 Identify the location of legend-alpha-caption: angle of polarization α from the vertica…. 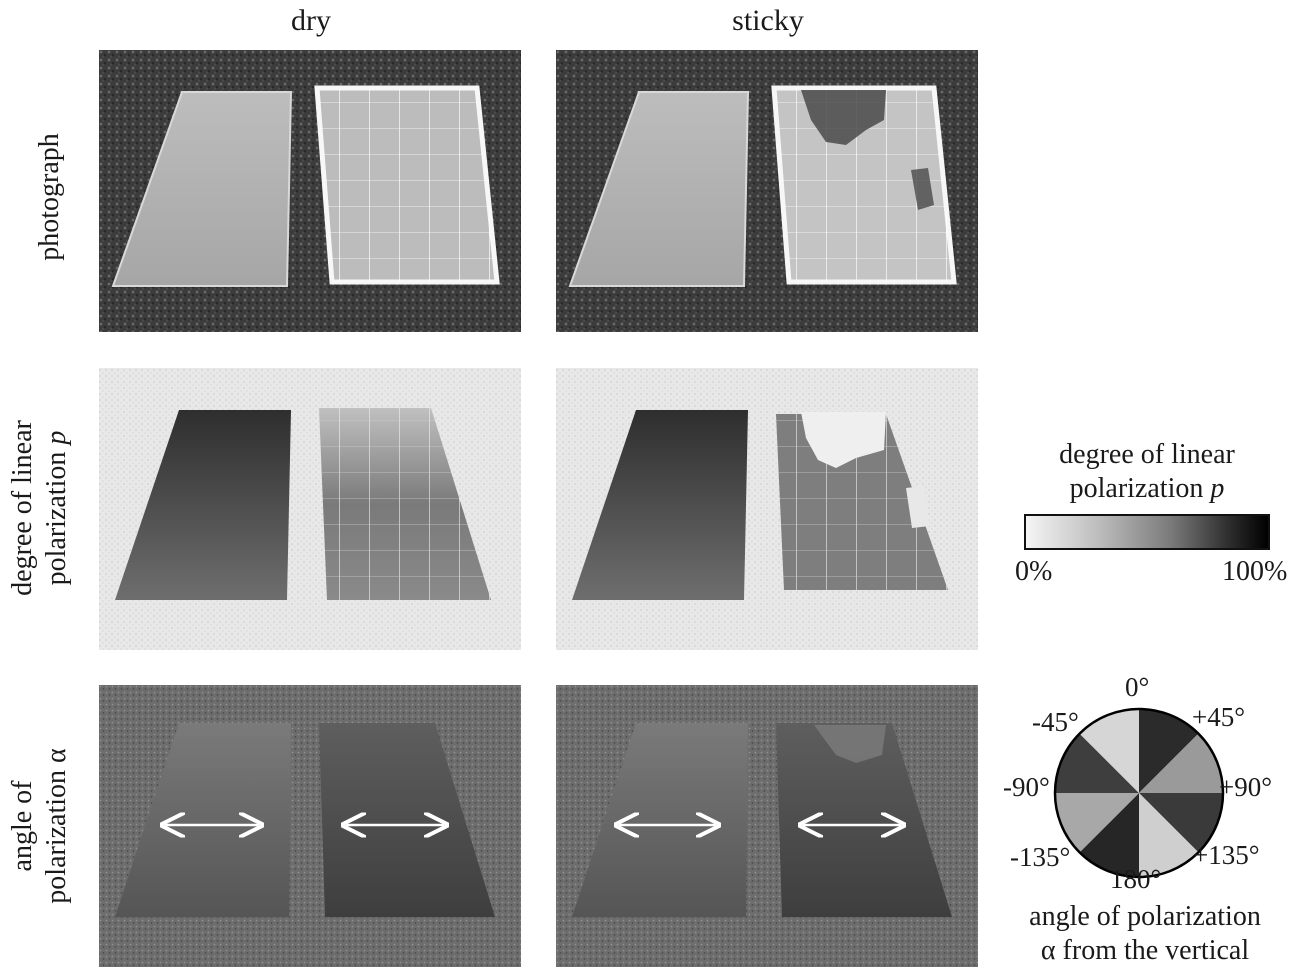
(1145, 934).